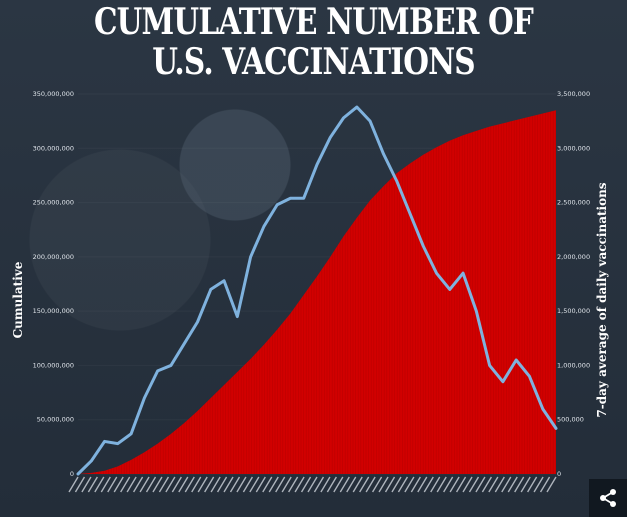  I want to click on x-axis-ticks, so click(312, 484).